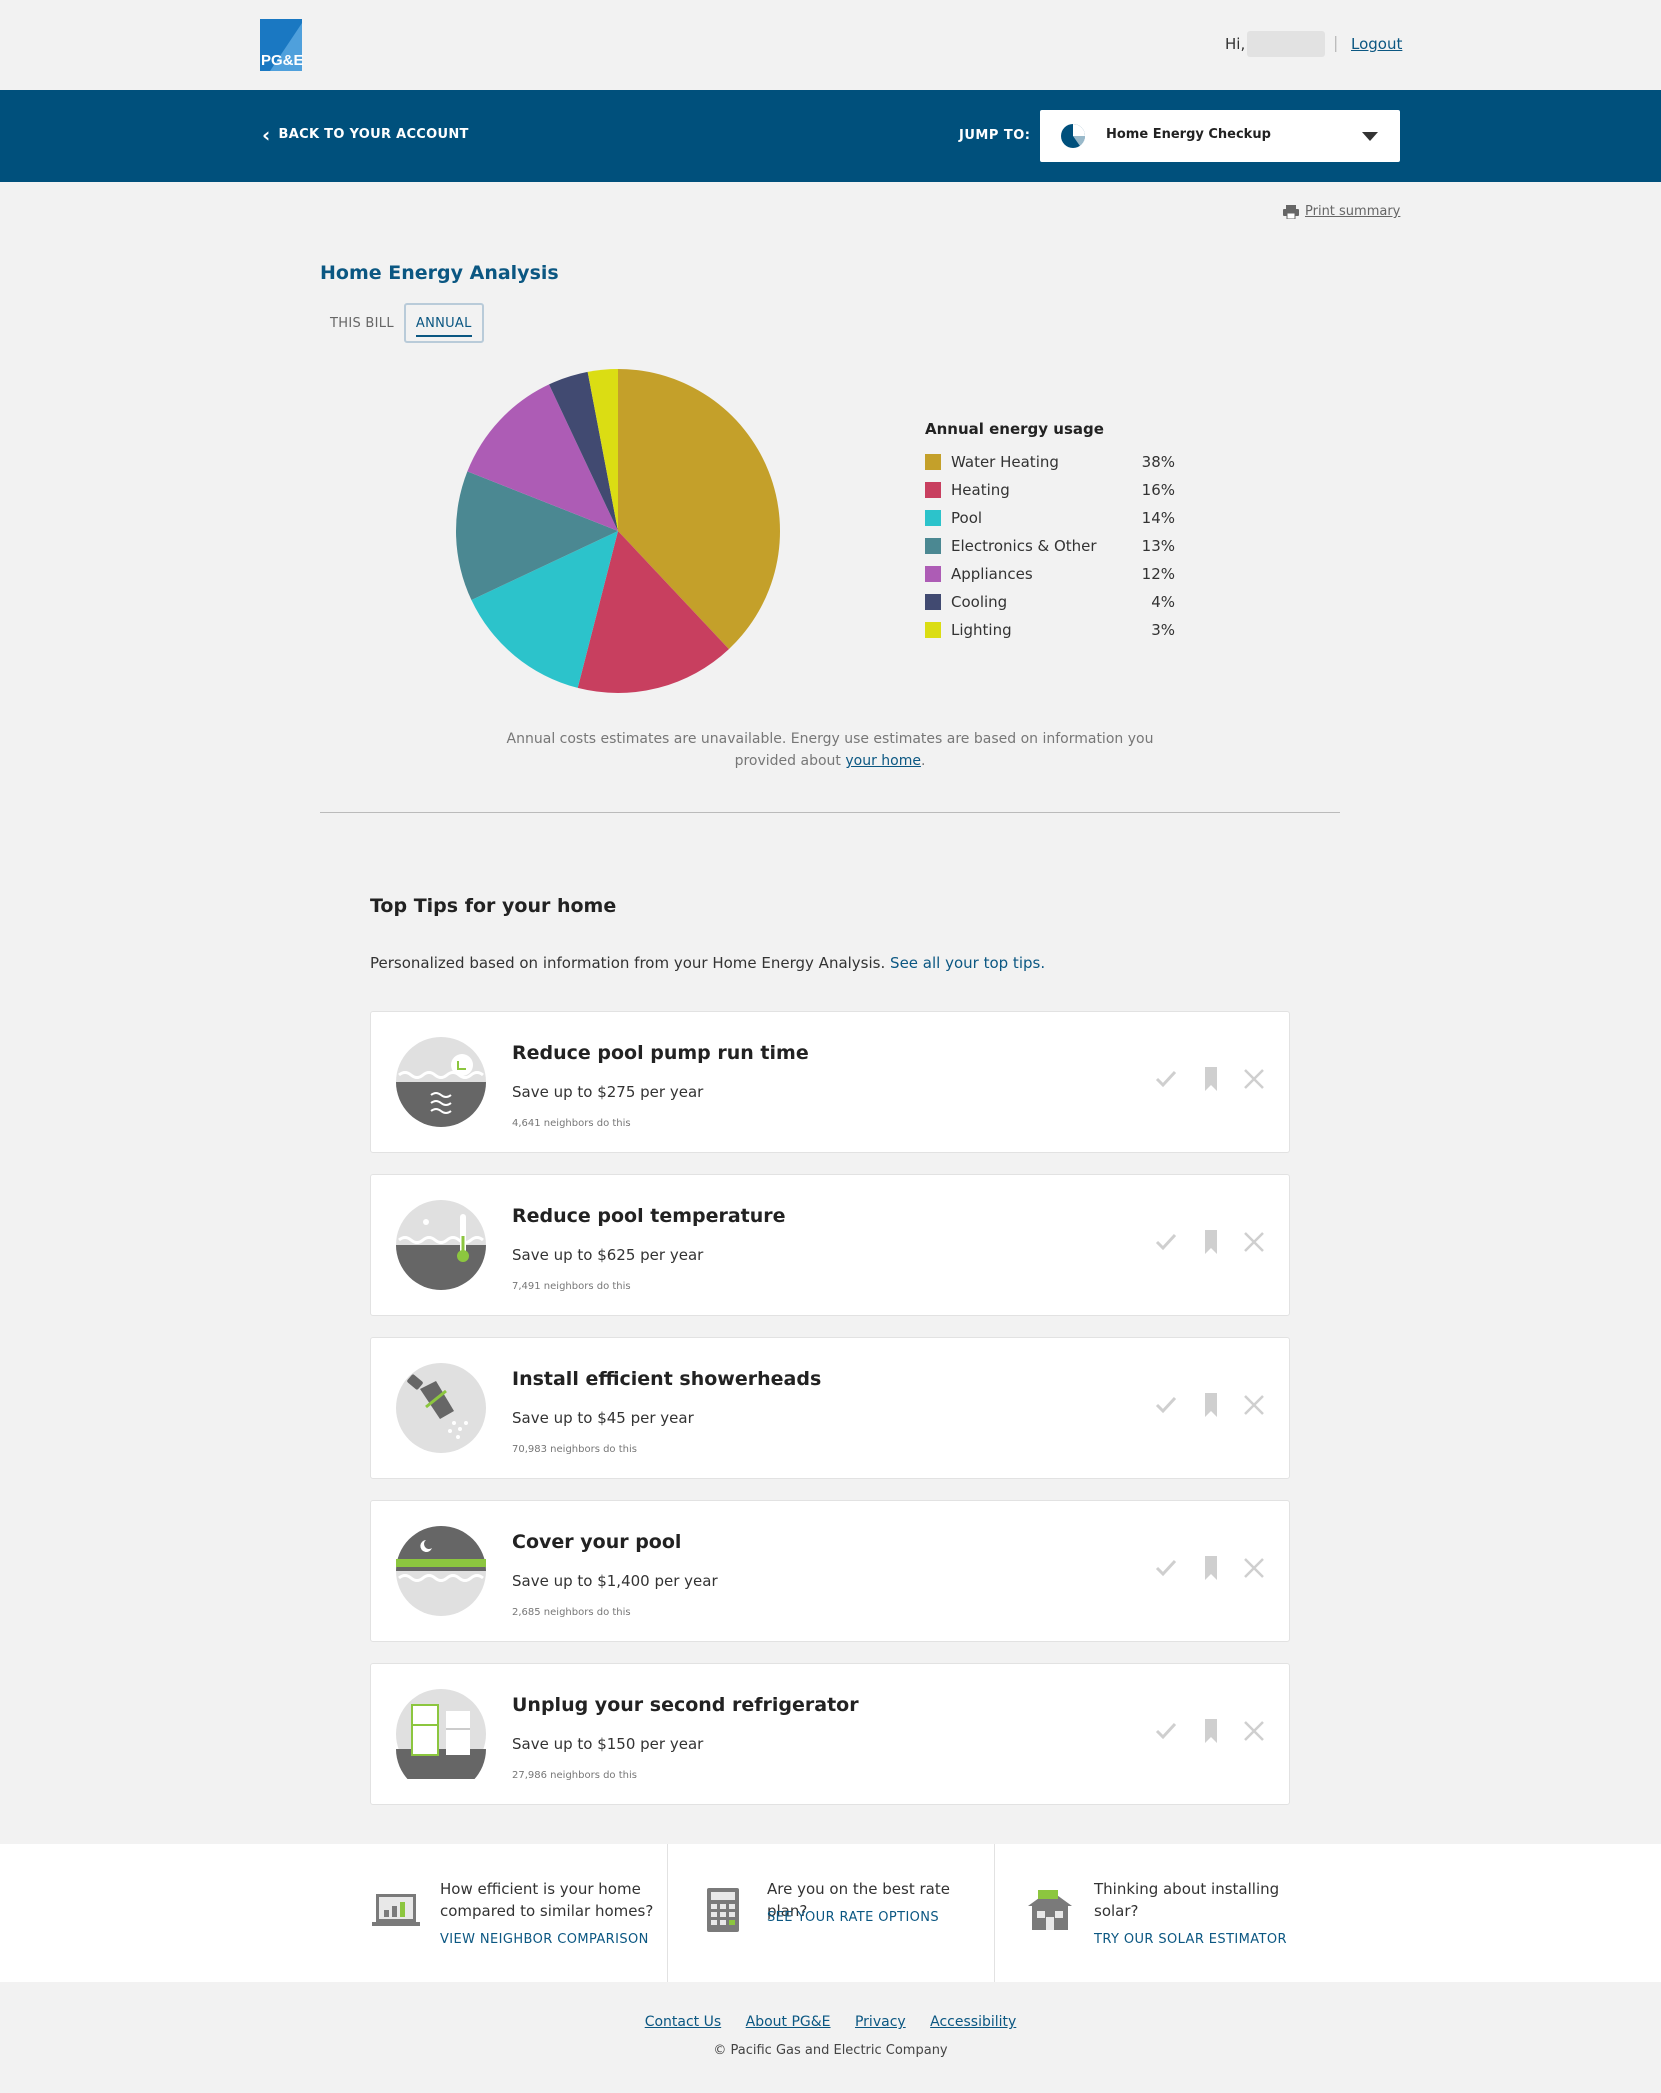 Image resolution: width=1661 pixels, height=2093 pixels. What do you see at coordinates (1235, 44) in the screenshot?
I see `greeting: Hi,` at bounding box center [1235, 44].